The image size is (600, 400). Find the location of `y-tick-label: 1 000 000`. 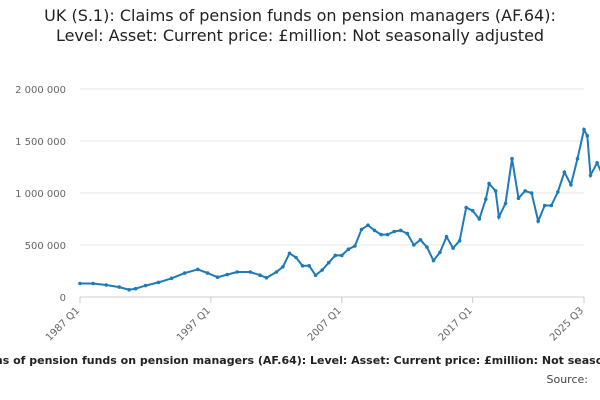

y-tick-label: 1 000 000 is located at coordinates (40, 194).